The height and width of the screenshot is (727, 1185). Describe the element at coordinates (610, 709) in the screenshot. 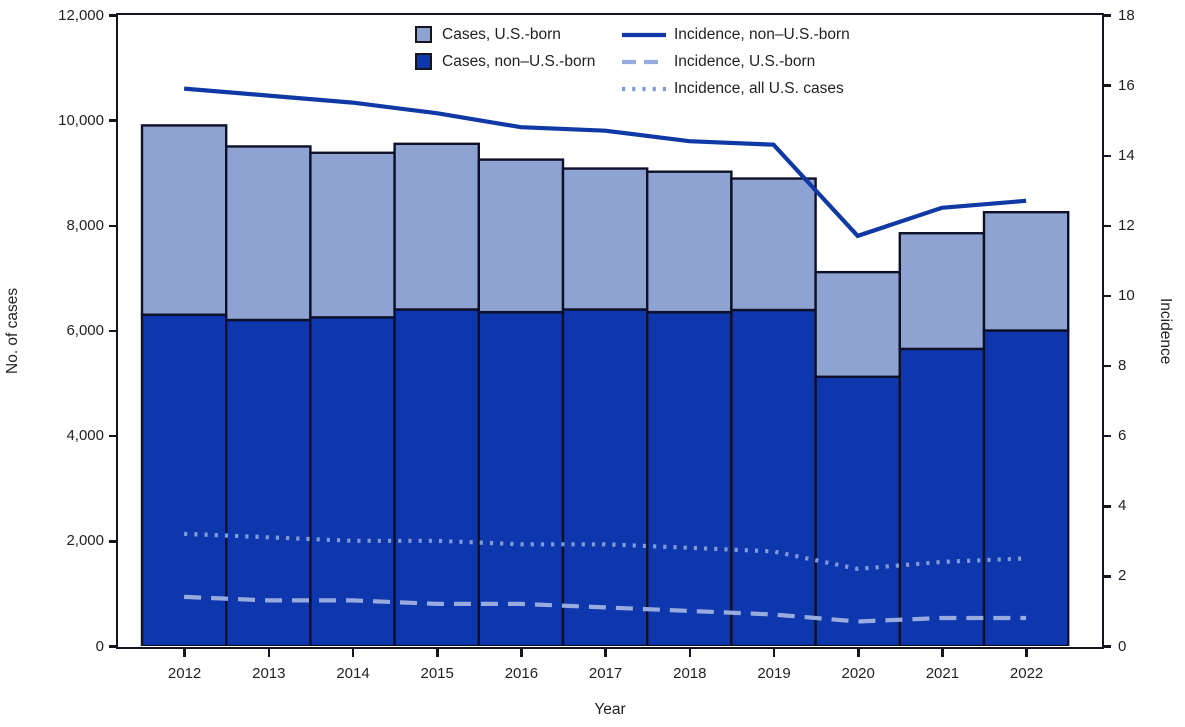

I see `x-axis-title: Year` at that location.